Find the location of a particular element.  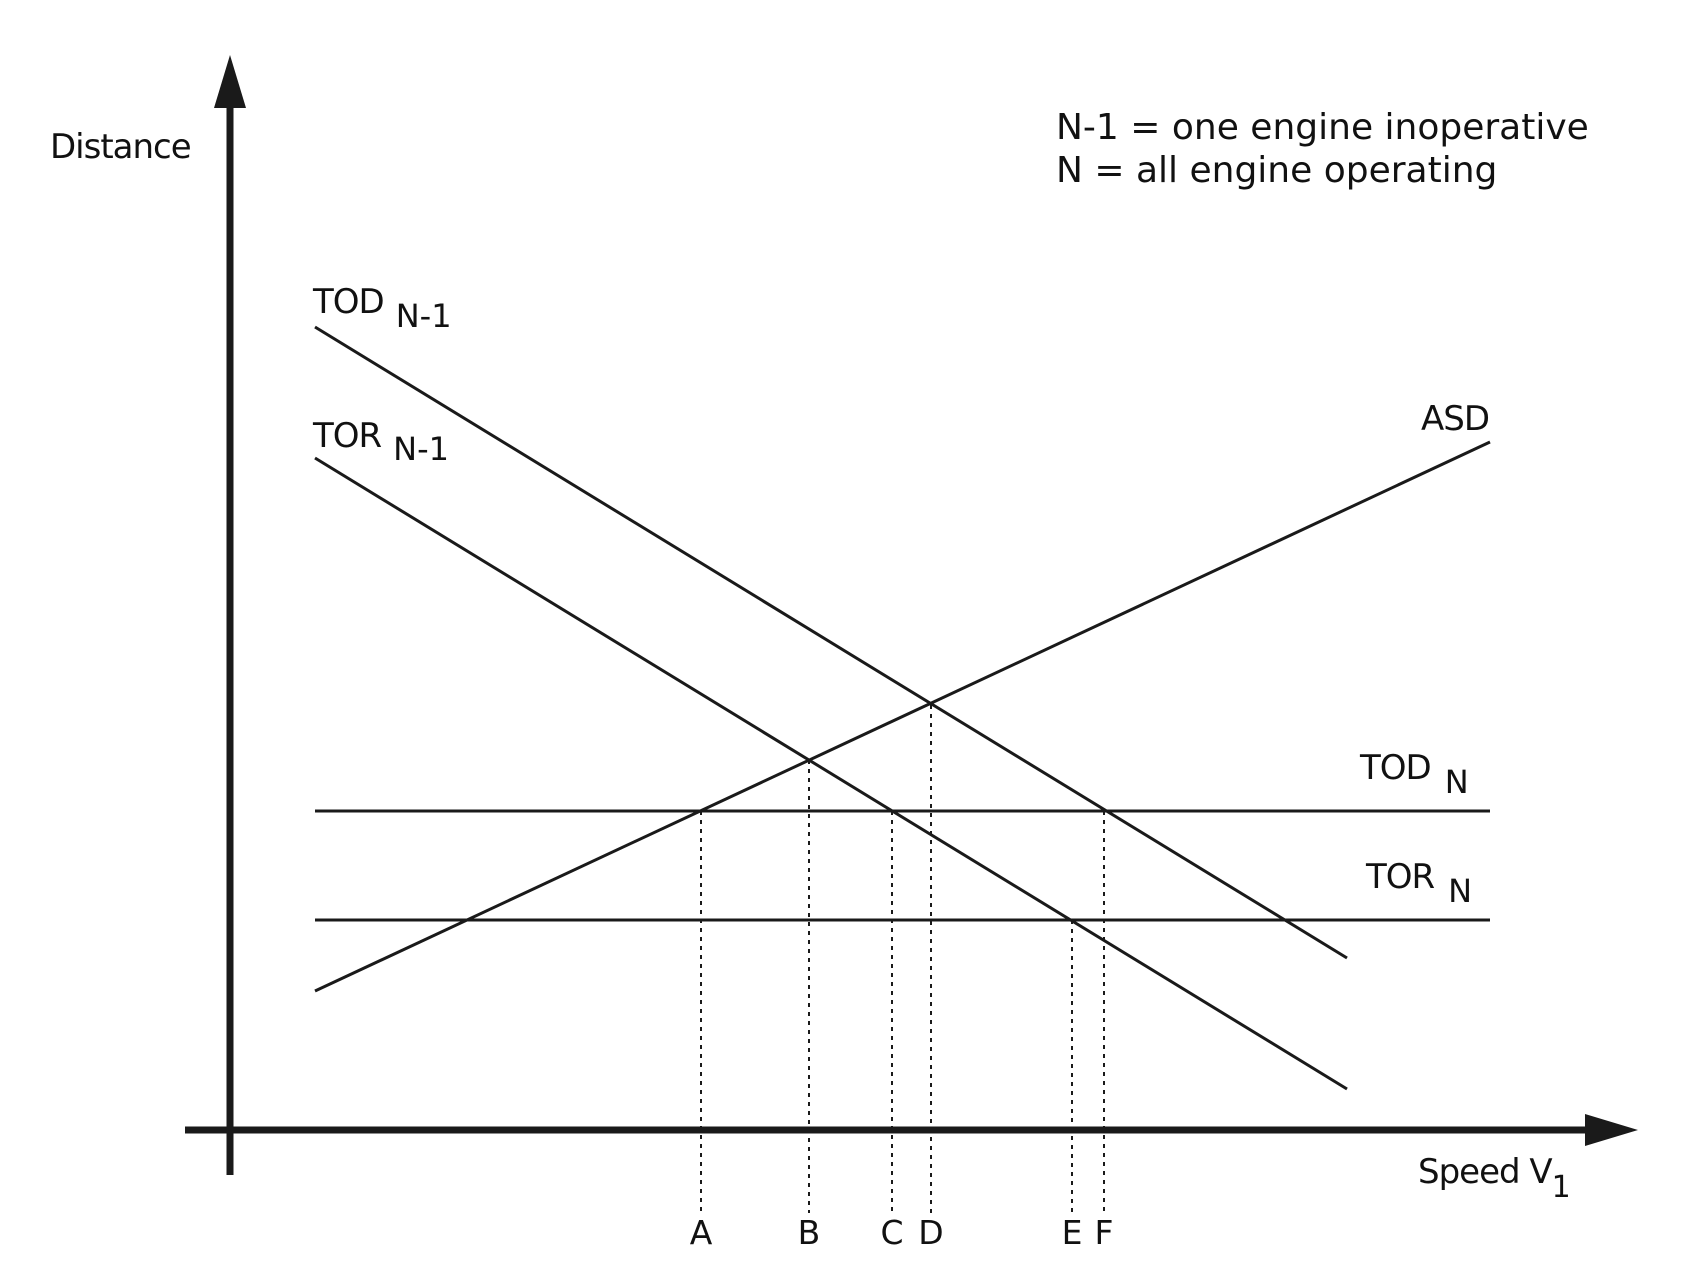

point-label-e: E is located at coordinates (1072, 1232).